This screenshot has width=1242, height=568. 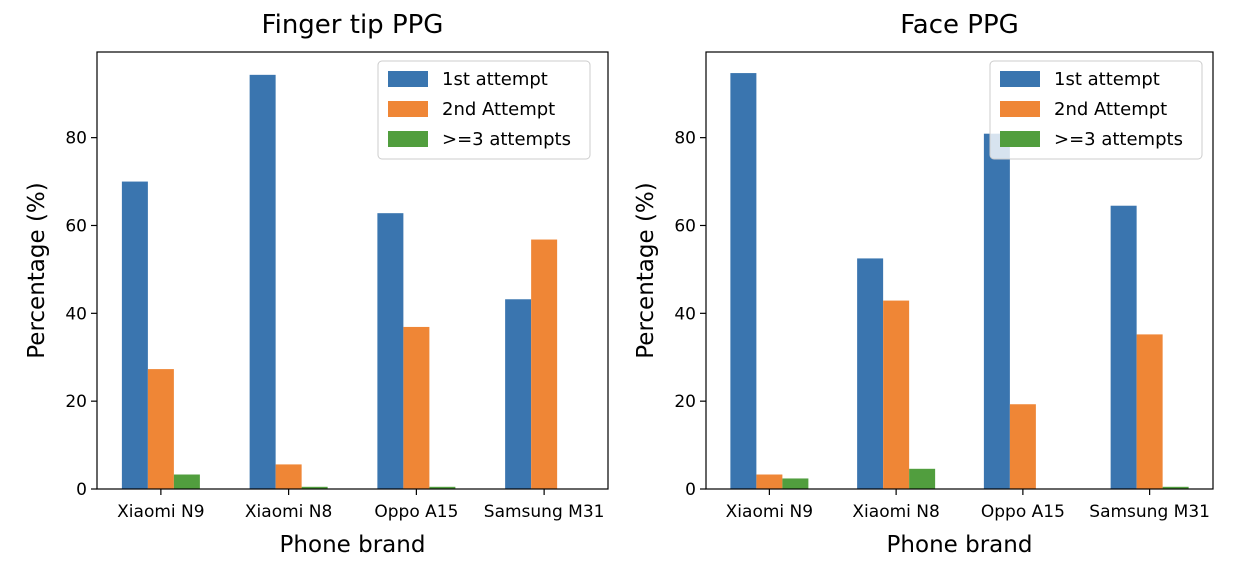 I want to click on bar--3-attempts-samsung-m31, so click(x=1175, y=487).